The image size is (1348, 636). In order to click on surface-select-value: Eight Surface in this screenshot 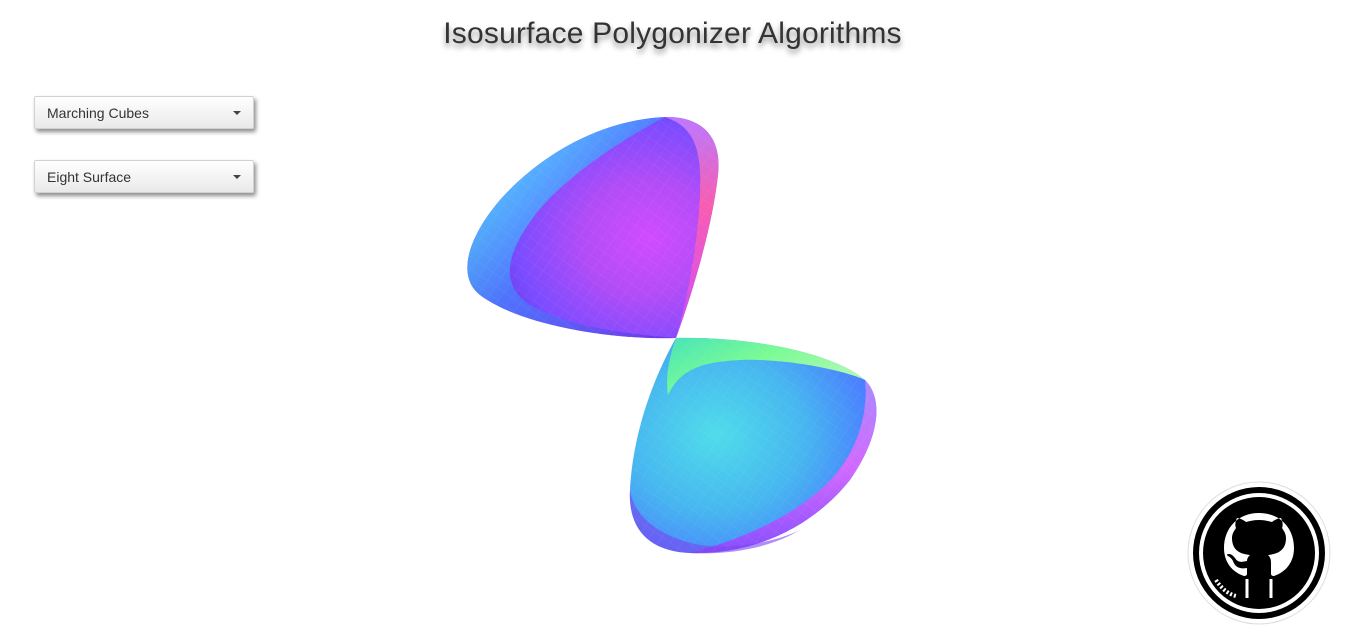, I will do `click(89, 177)`.